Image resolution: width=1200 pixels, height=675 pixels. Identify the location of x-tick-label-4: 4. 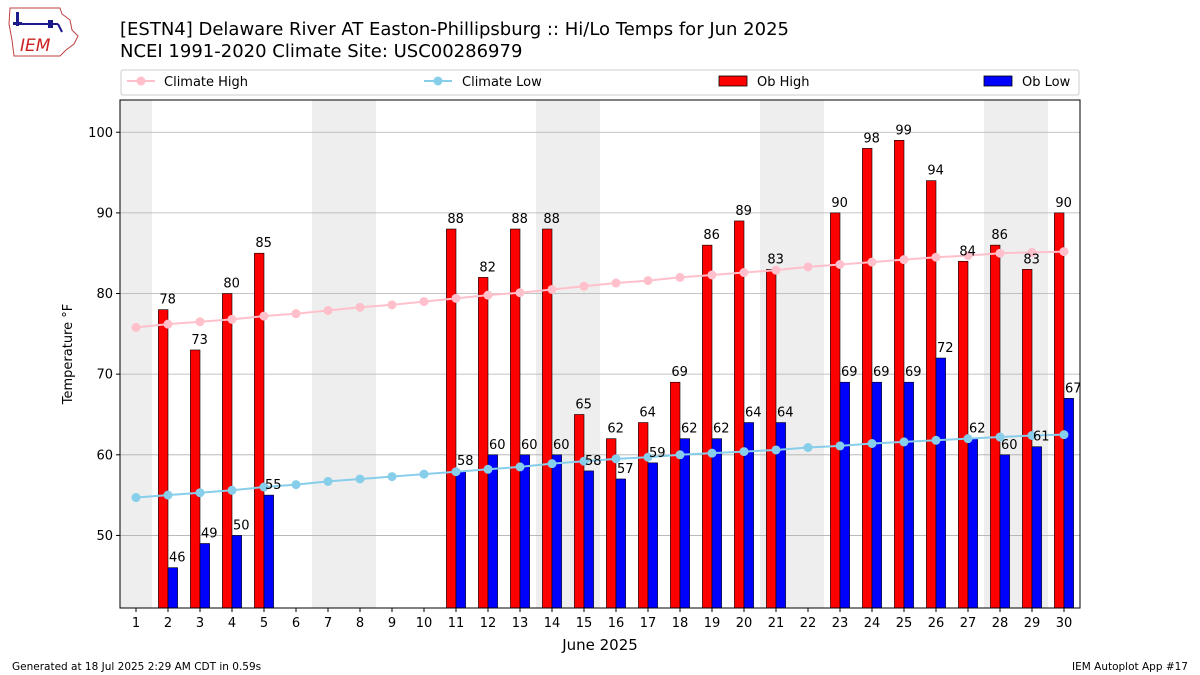
(232, 623).